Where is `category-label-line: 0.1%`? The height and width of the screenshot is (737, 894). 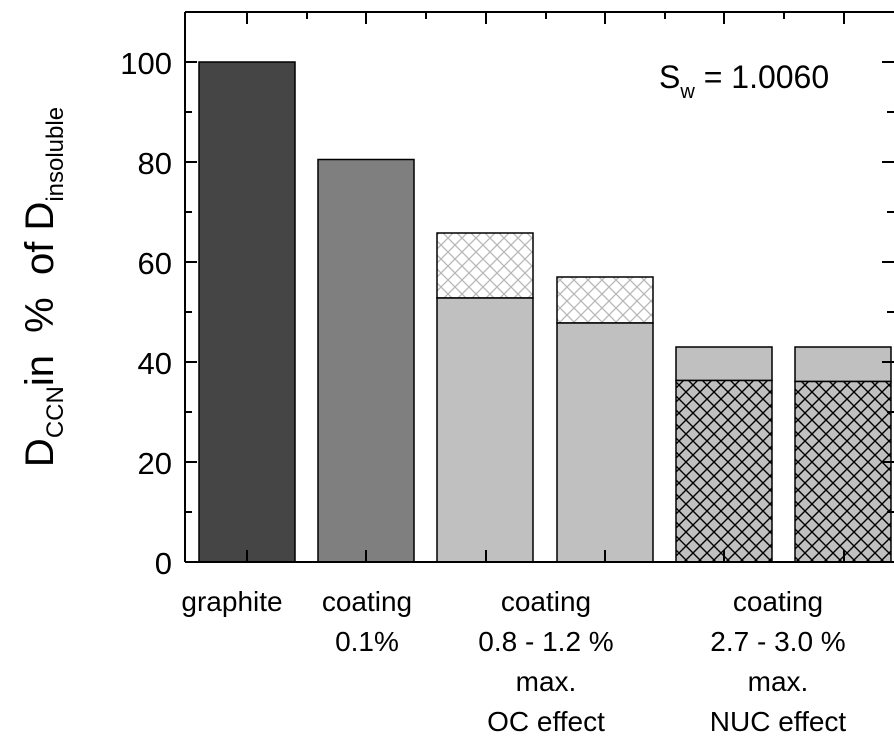 category-label-line: 0.1% is located at coordinates (367, 641).